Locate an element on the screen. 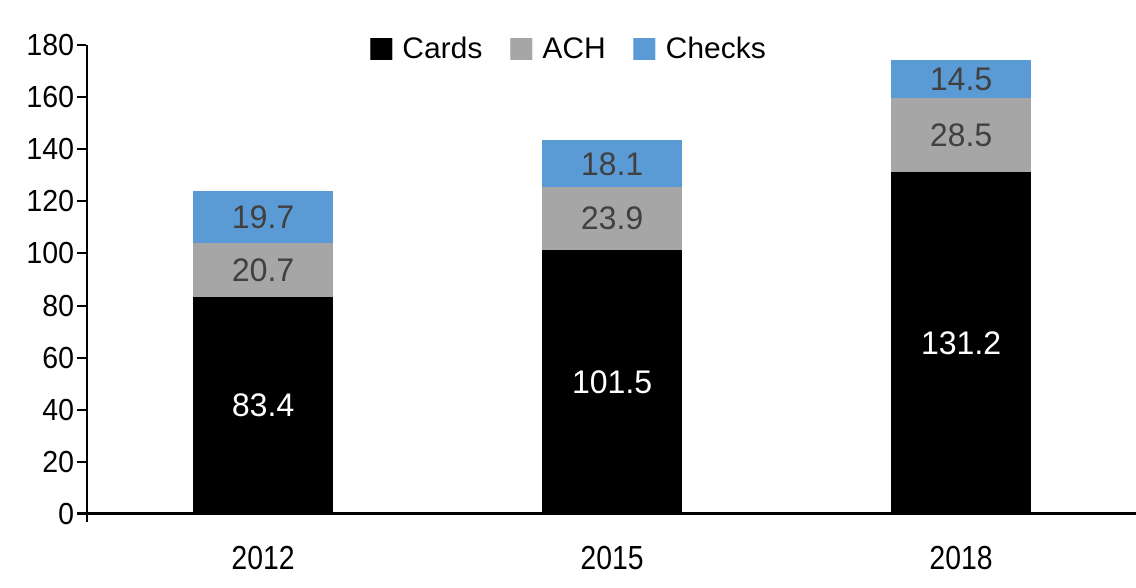 This screenshot has width=1136, height=588. y-tick-label: 180 is located at coordinates (50, 44).